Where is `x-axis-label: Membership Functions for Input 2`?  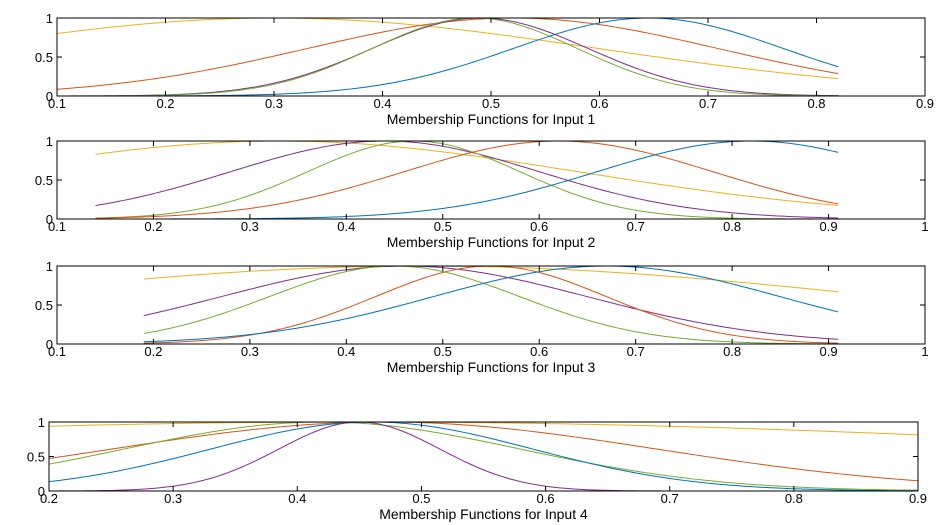
x-axis-label: Membership Functions for Input 2 is located at coordinates (491, 242).